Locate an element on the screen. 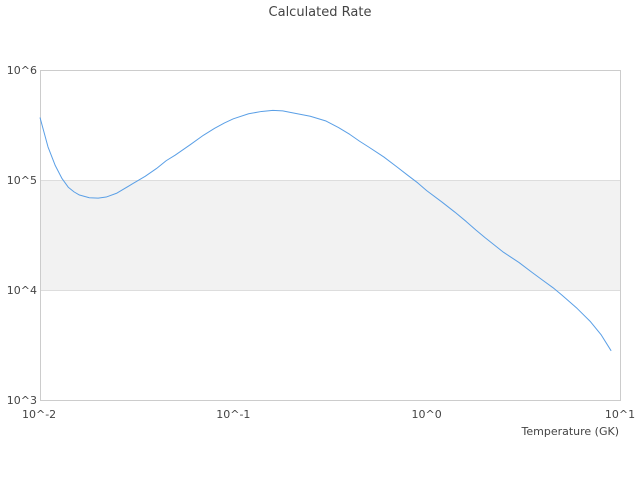 Image resolution: width=640 pixels, height=484 pixels. x-tick-label: 10^0 is located at coordinates (427, 414).